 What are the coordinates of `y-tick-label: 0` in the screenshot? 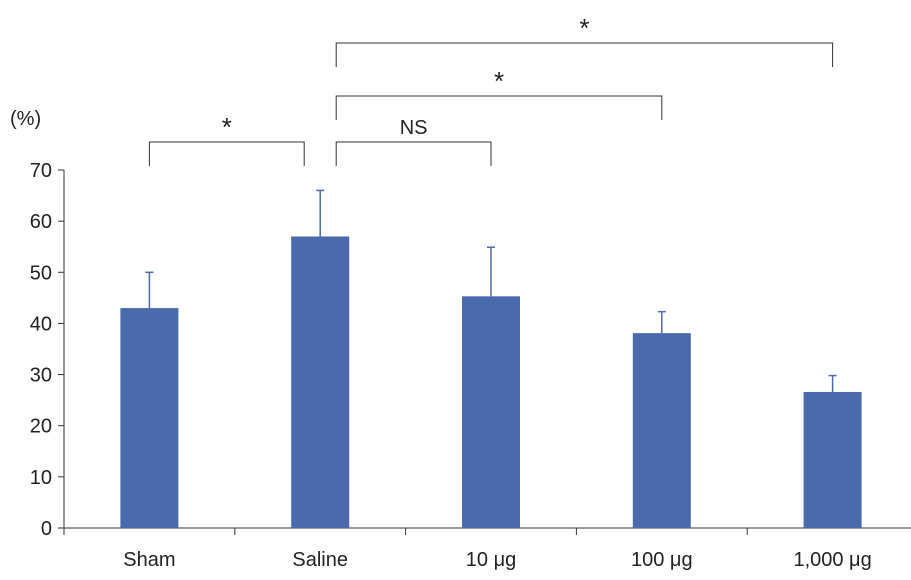 It's located at (46, 529).